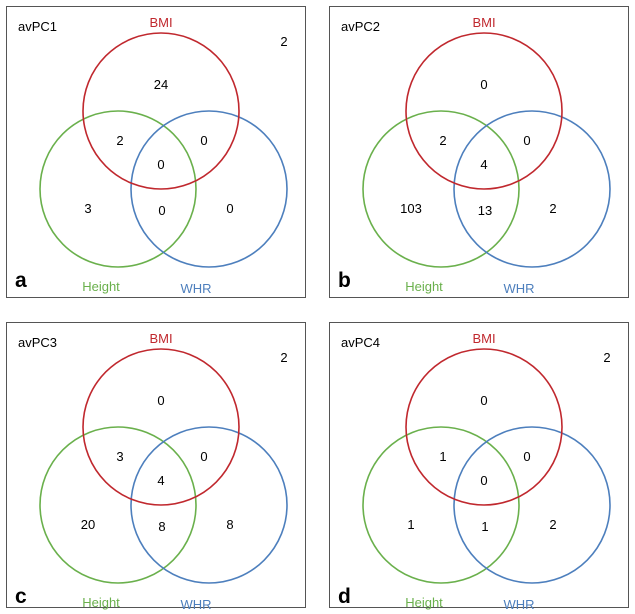  What do you see at coordinates (442, 456) in the screenshot?
I see `region-count-bmi-height: 1` at bounding box center [442, 456].